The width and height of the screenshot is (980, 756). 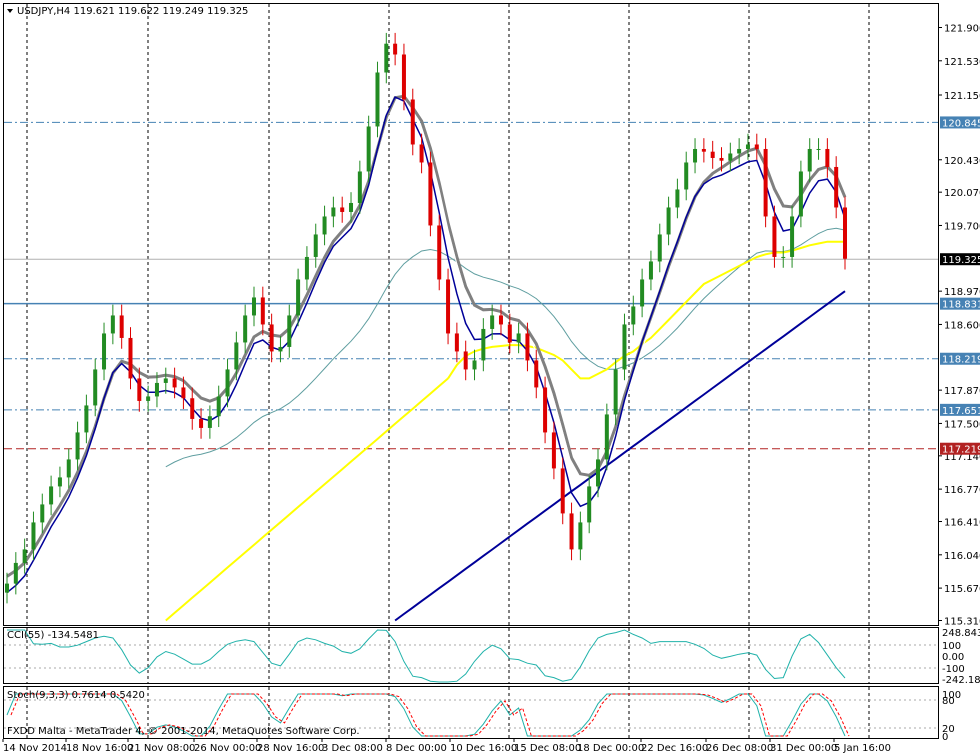 What do you see at coordinates (76, 695) in the screenshot?
I see `stoch-label: Stoch(9,3,3) 0.7614 0.5420` at bounding box center [76, 695].